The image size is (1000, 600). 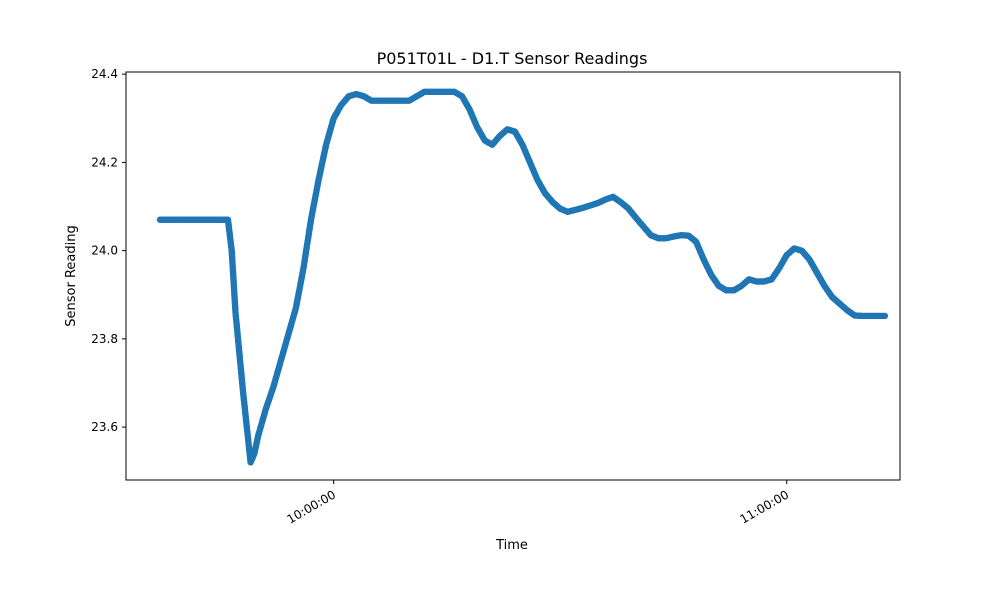 I want to click on y-axis-ticks: 23.6 23.8 24.0 24.2 24.4, so click(x=108, y=250).